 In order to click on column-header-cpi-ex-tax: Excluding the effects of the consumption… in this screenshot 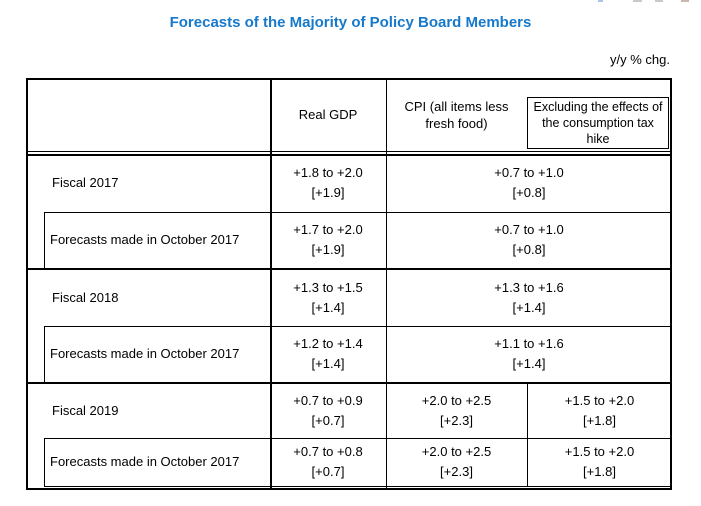, I will do `click(598, 123)`.